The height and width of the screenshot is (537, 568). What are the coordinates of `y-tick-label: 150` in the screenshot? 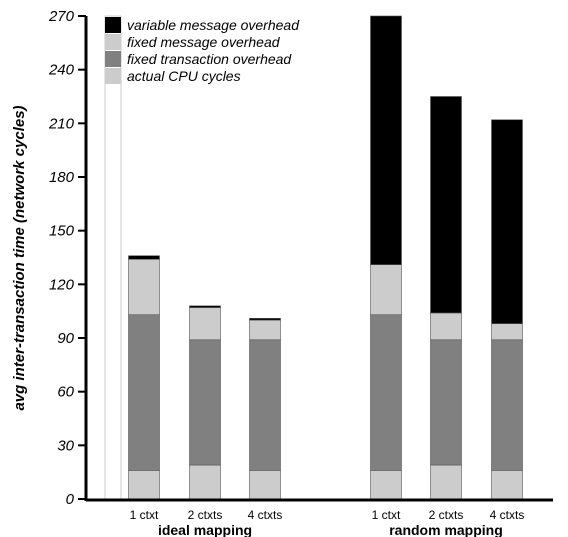 It's located at (62, 231).